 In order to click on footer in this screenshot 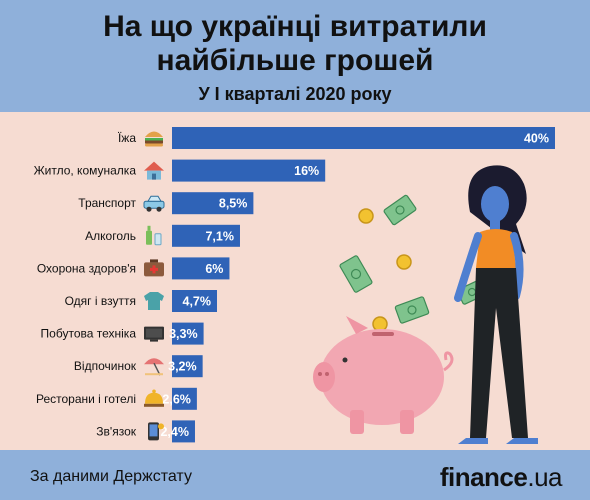, I will do `click(295, 475)`.